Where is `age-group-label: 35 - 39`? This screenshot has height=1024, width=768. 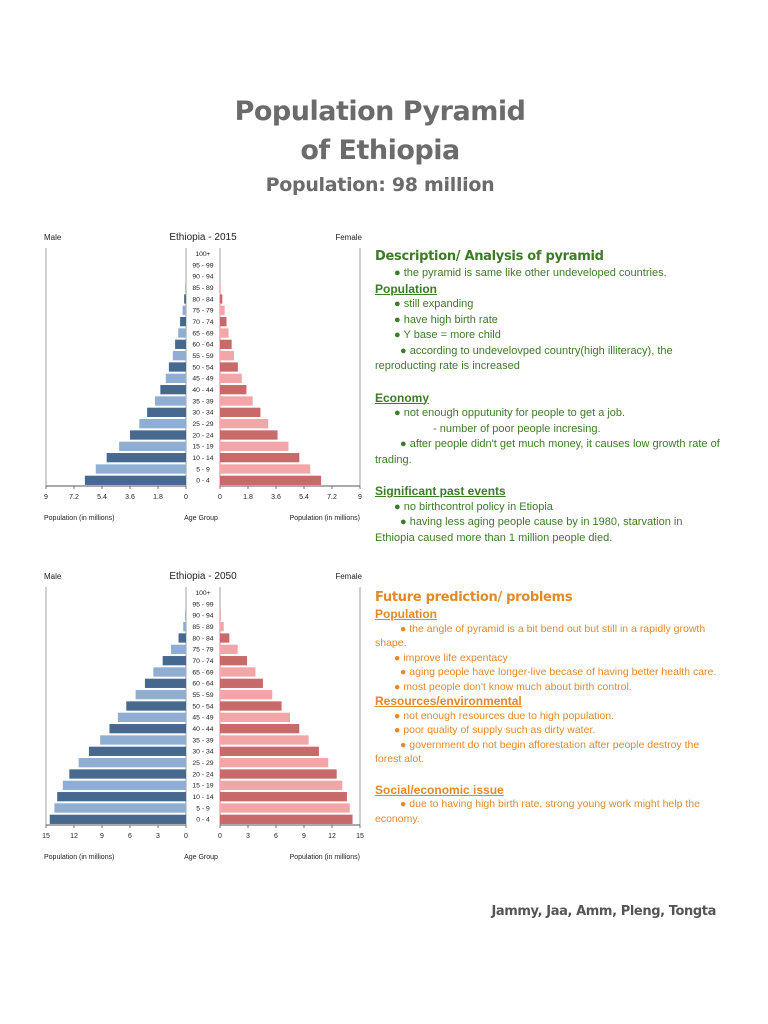
age-group-label: 35 - 39 is located at coordinates (202, 401).